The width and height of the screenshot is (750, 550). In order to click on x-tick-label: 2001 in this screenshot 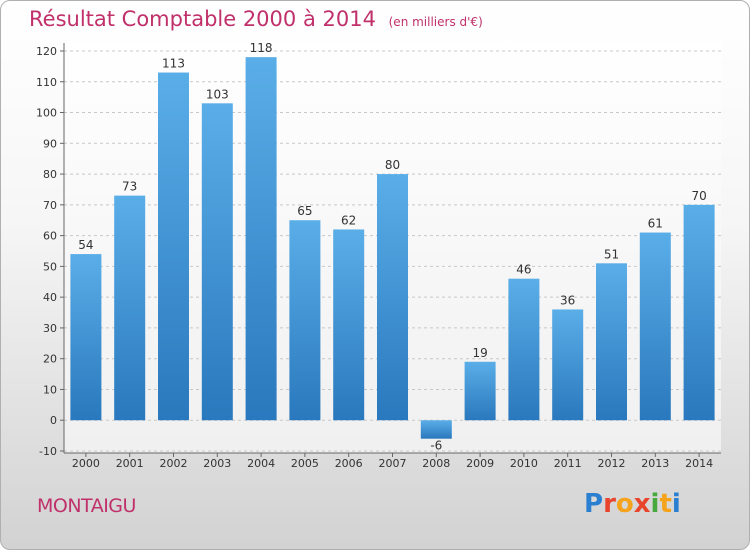, I will do `click(130, 463)`.